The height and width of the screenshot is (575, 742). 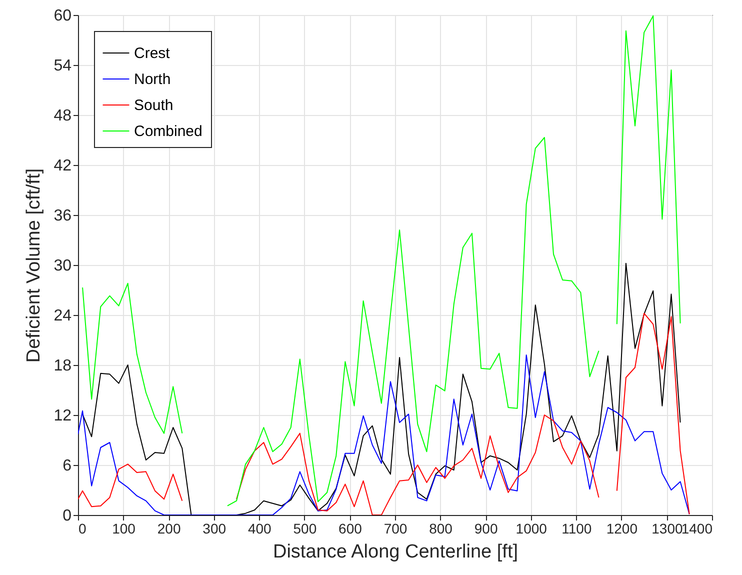 What do you see at coordinates (63, 66) in the screenshot?
I see `y-tick-label: 54` at bounding box center [63, 66].